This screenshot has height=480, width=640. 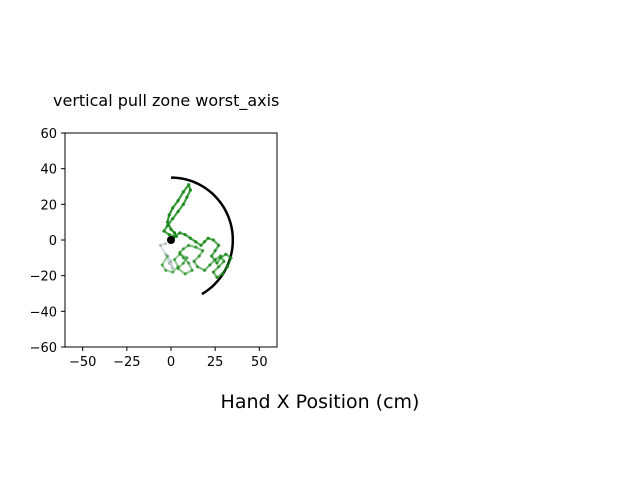 What do you see at coordinates (215, 362) in the screenshot?
I see `x-tick-label: 25` at bounding box center [215, 362].